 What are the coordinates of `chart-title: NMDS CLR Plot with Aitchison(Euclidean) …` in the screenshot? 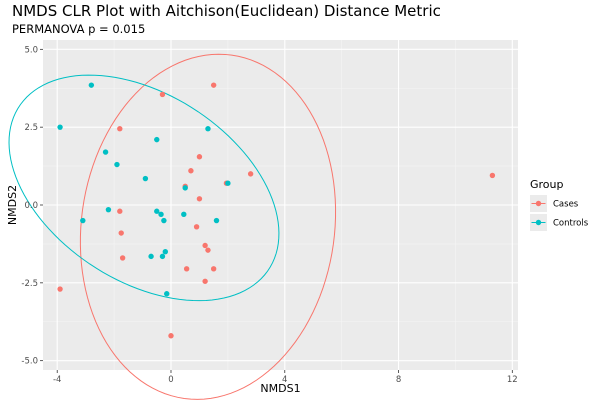 It's located at (226, 11).